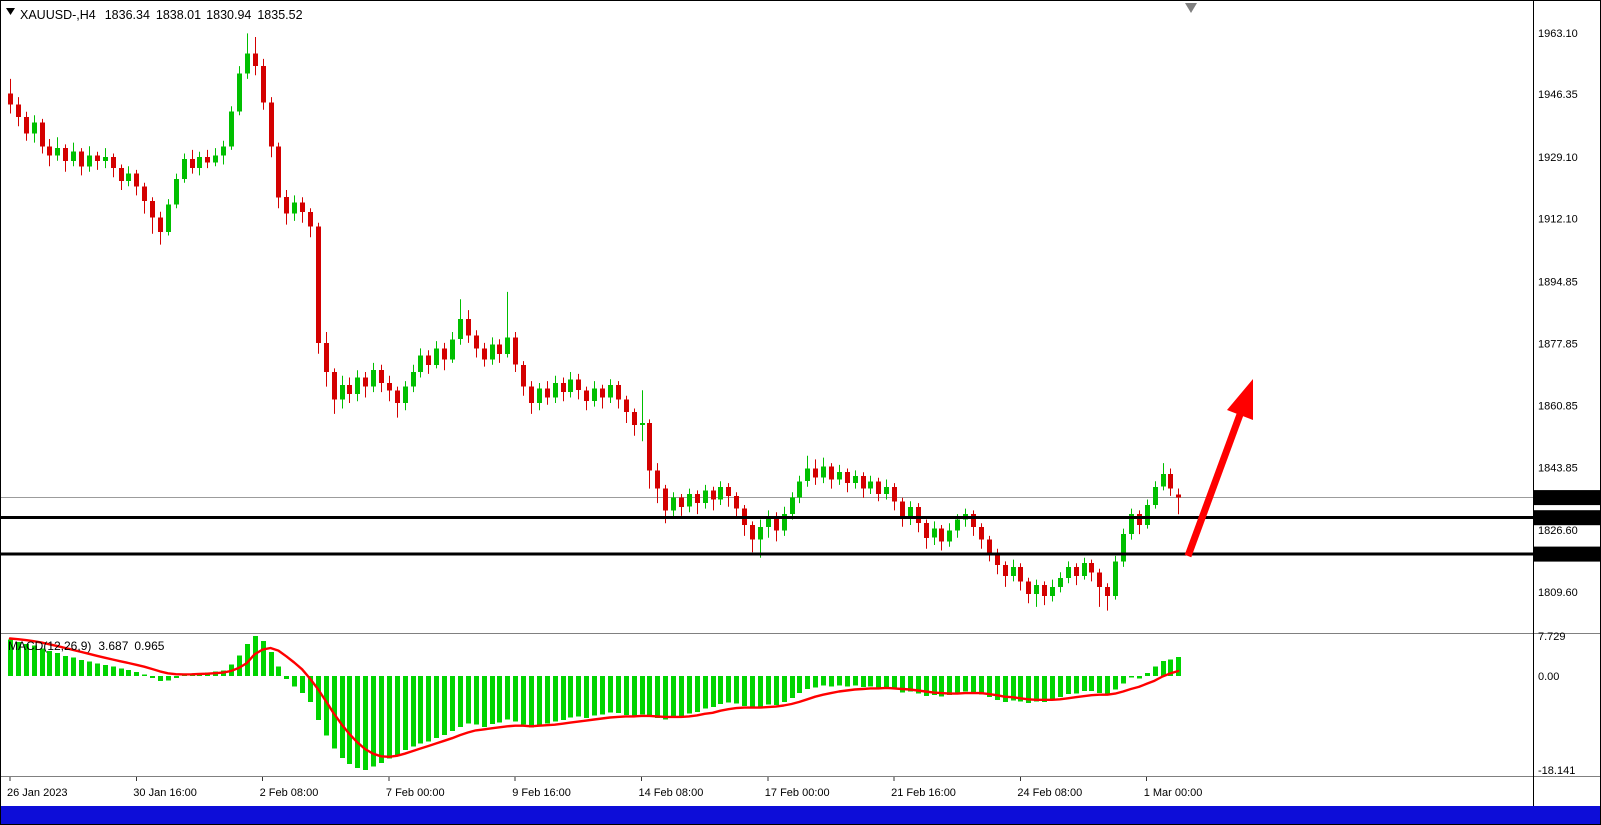 The width and height of the screenshot is (1601, 825). What do you see at coordinates (1558, 531) in the screenshot?
I see `price-axis-label: 1826.60` at bounding box center [1558, 531].